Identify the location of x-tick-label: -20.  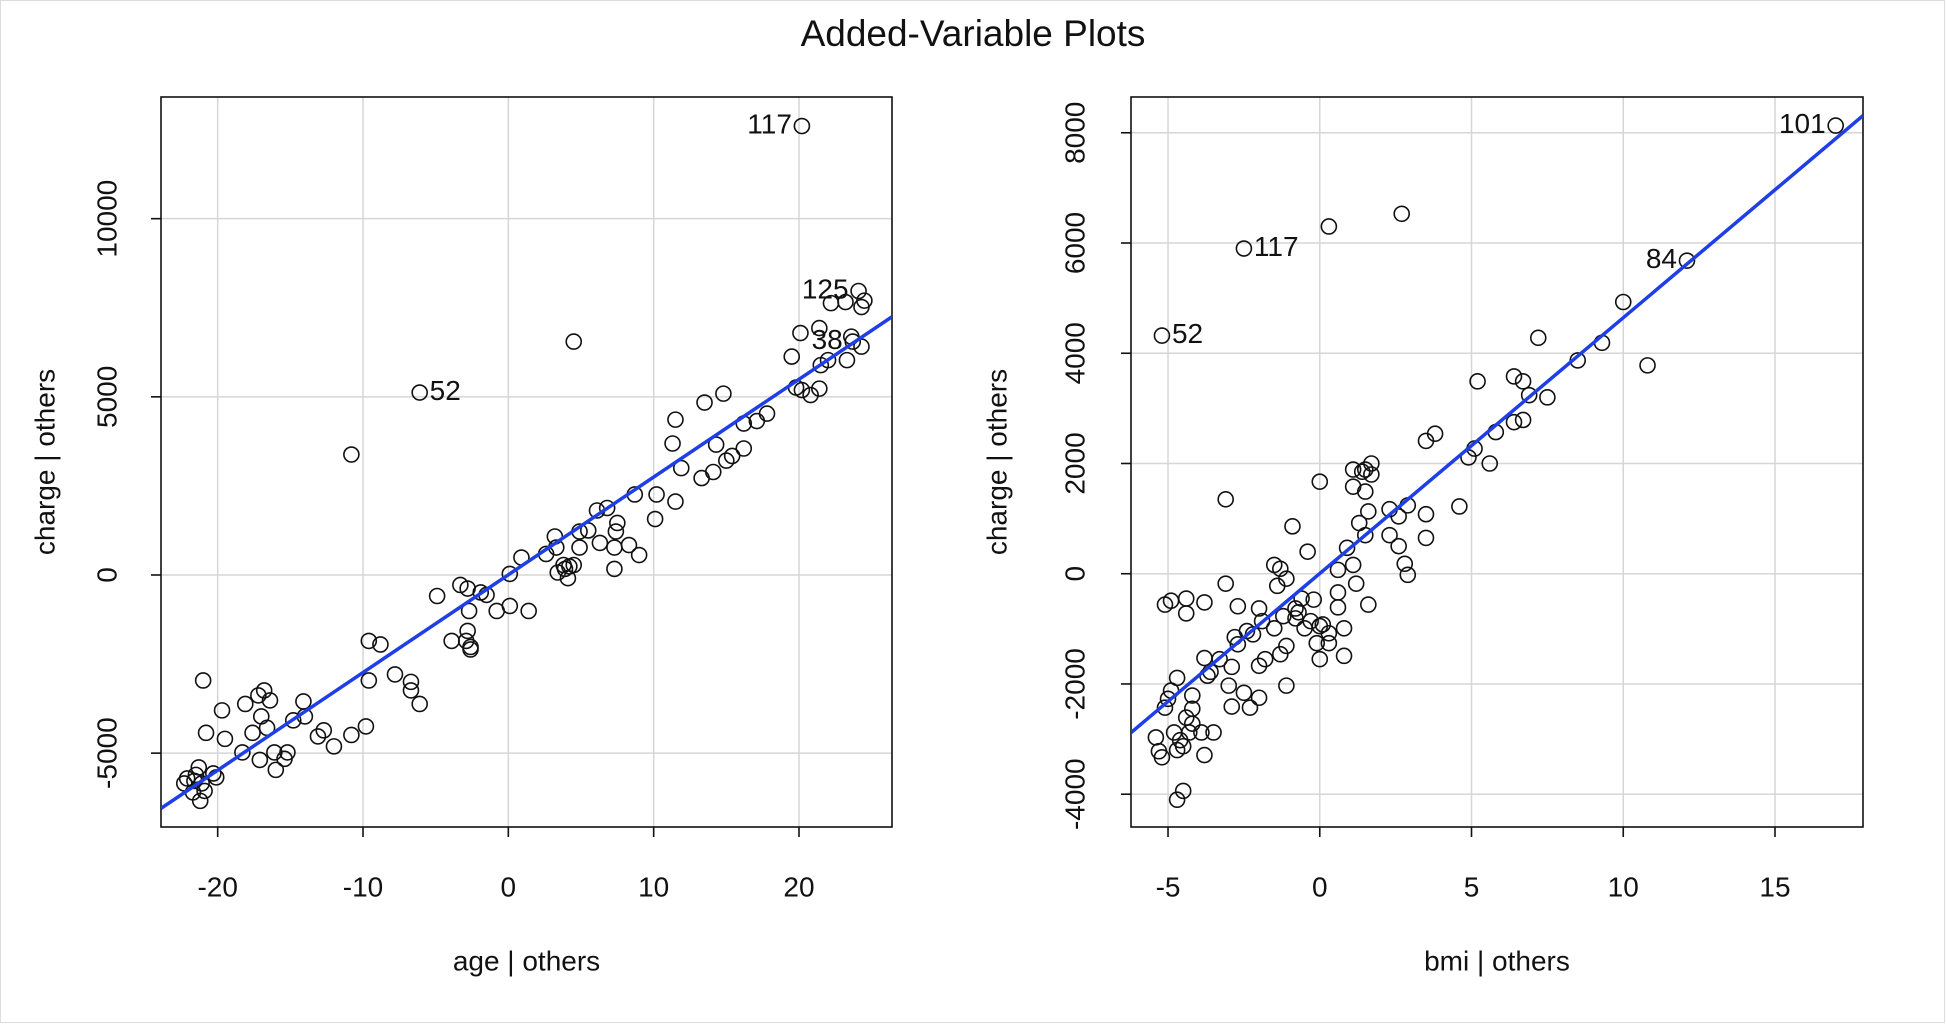
(217, 886).